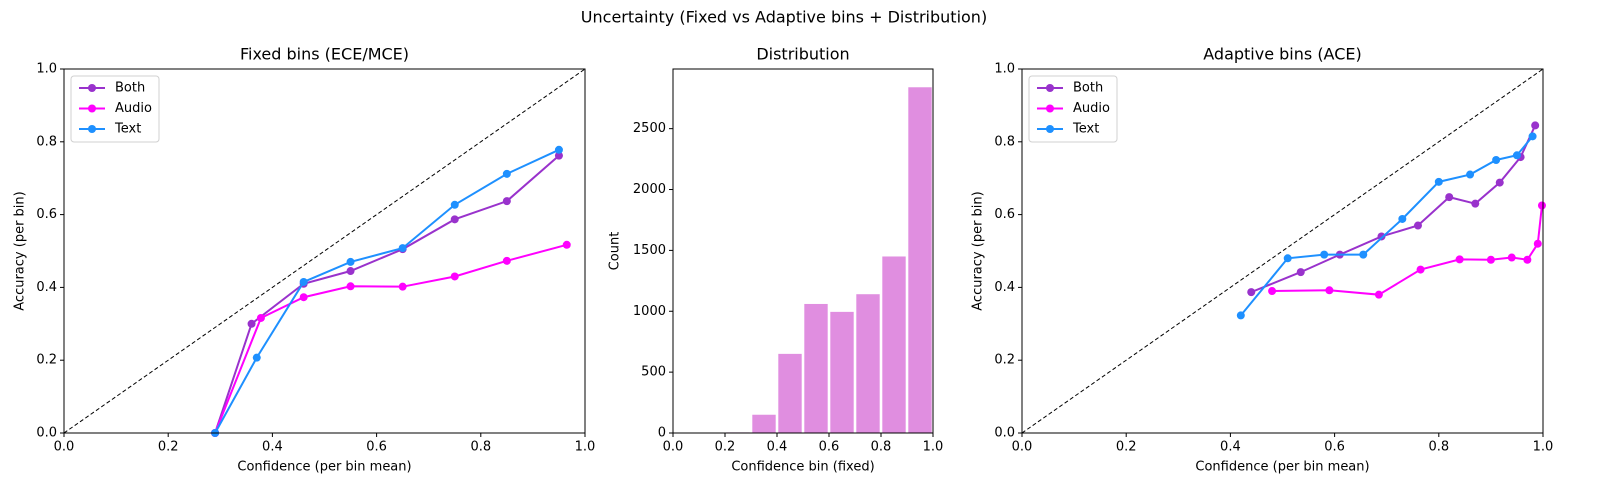 The image size is (1600, 500). Describe the element at coordinates (649, 189) in the screenshot. I see `y-tick-label: 2000` at that location.